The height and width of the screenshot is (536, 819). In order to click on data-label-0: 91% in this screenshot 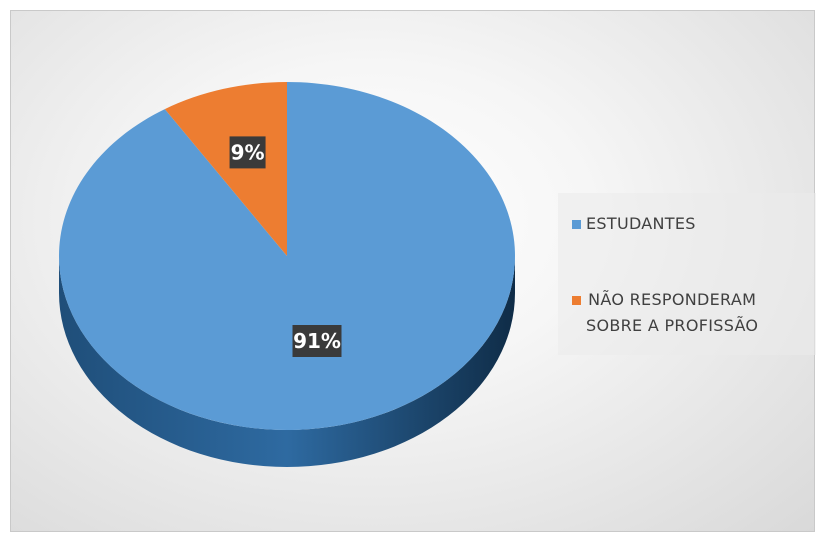, I will do `click(317, 341)`.